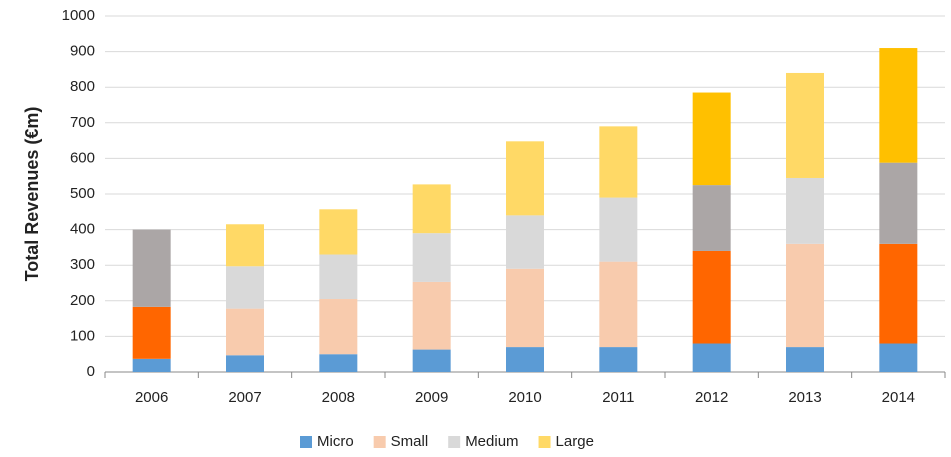 This screenshot has width=951, height=457. I want to click on legend-label: Small, so click(410, 441).